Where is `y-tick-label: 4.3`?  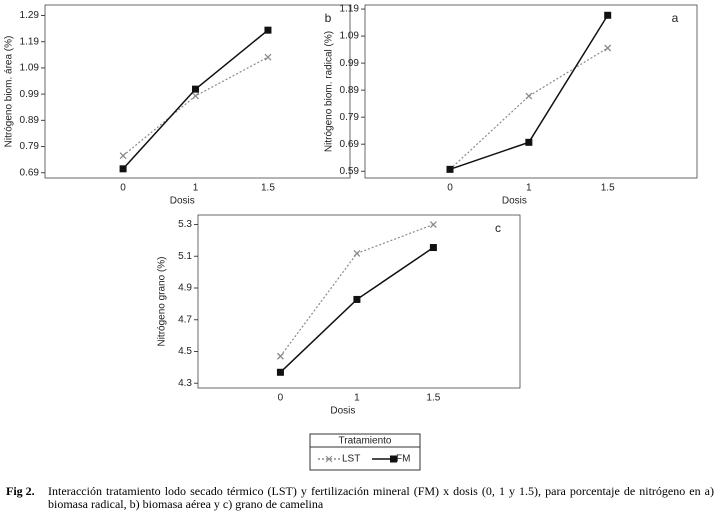
y-tick-label: 4.3 is located at coordinates (185, 383).